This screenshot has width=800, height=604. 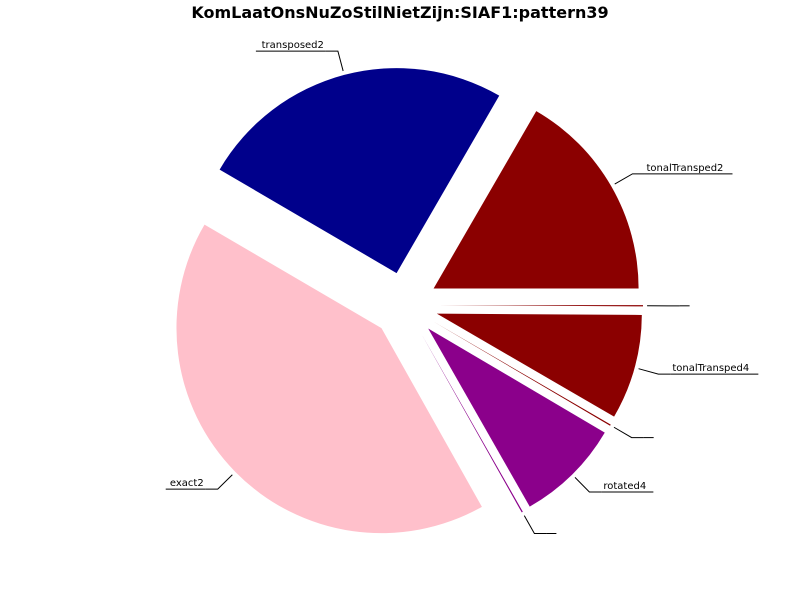 I want to click on slice-label: tonalTransped4, so click(x=710, y=368).